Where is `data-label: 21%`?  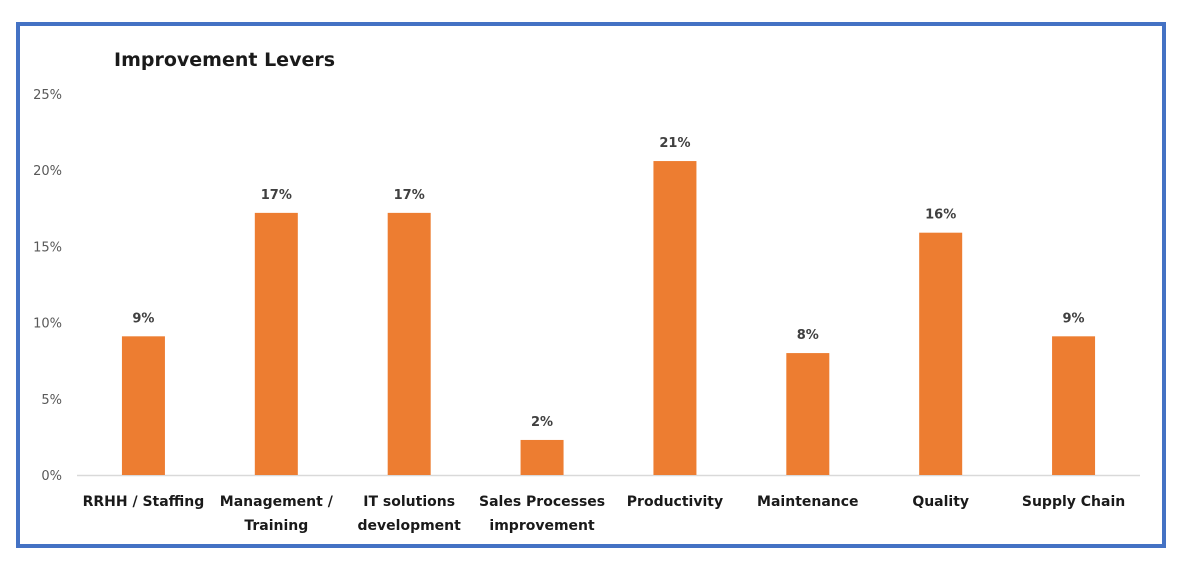 data-label: 21% is located at coordinates (674, 143).